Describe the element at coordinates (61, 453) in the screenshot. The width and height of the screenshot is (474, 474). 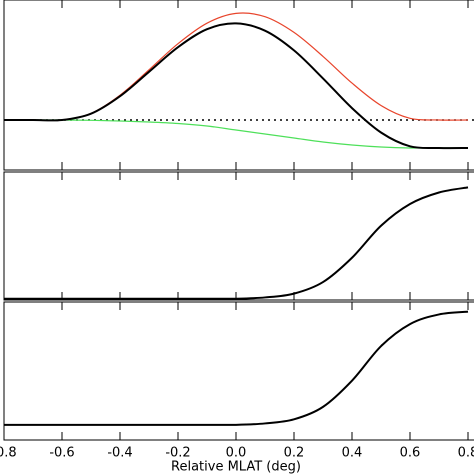
I see `x-tick-label: -0.6` at that location.